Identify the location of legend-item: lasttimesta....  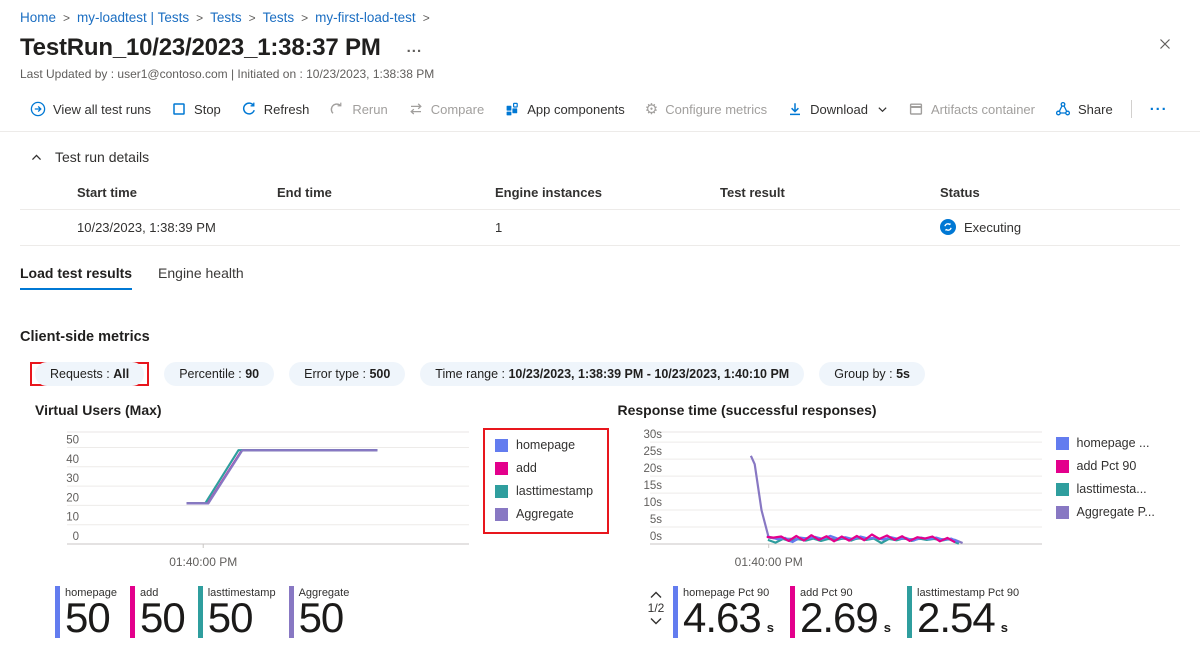
(1105, 489).